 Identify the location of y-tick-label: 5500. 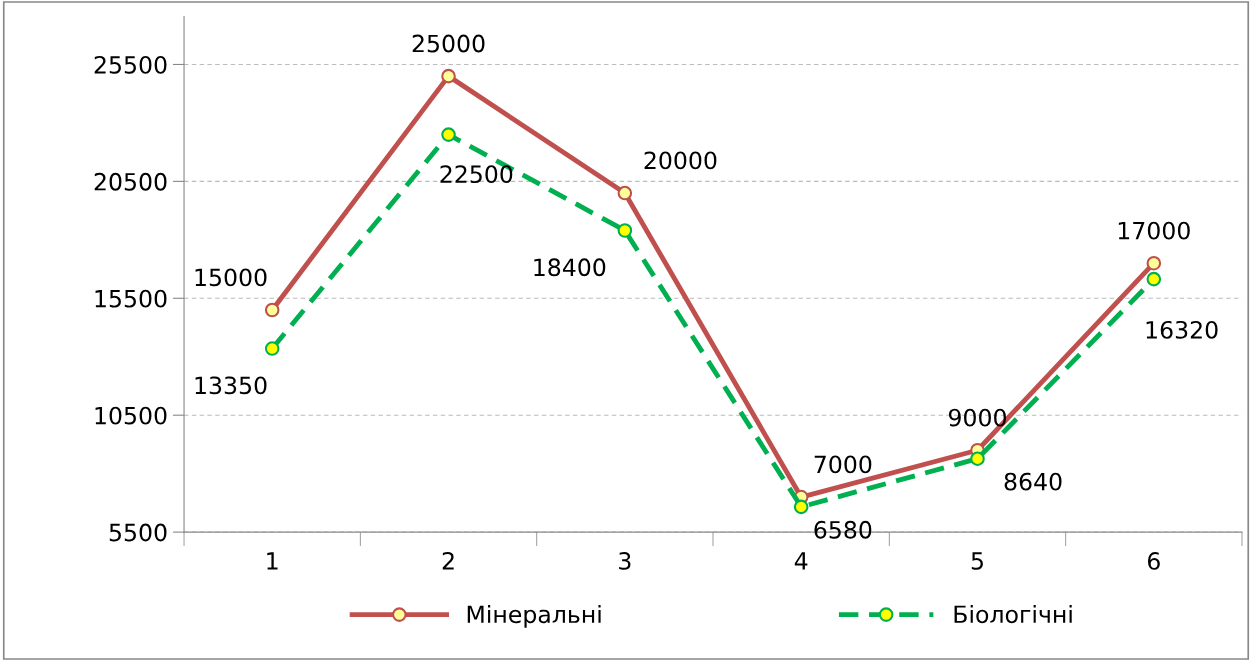
(138, 532).